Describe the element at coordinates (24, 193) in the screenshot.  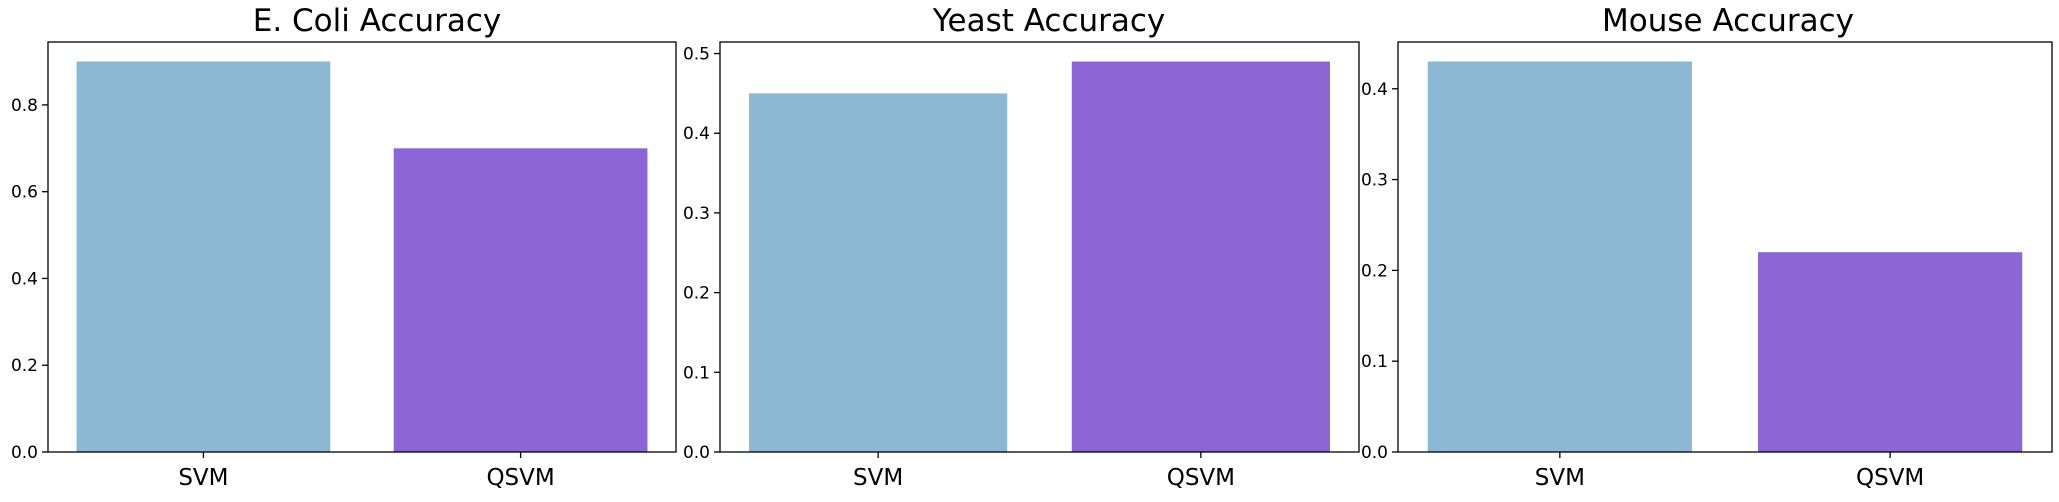
I see `y-tick-label: 0.6` at that location.